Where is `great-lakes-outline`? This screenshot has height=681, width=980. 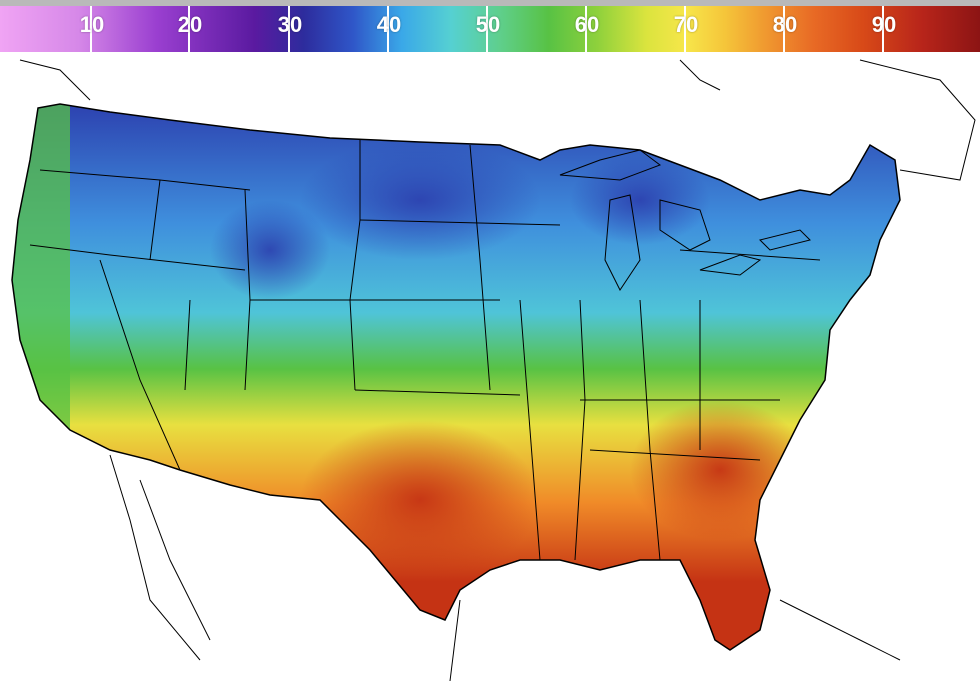
great-lakes-outline is located at coordinates (685, 220).